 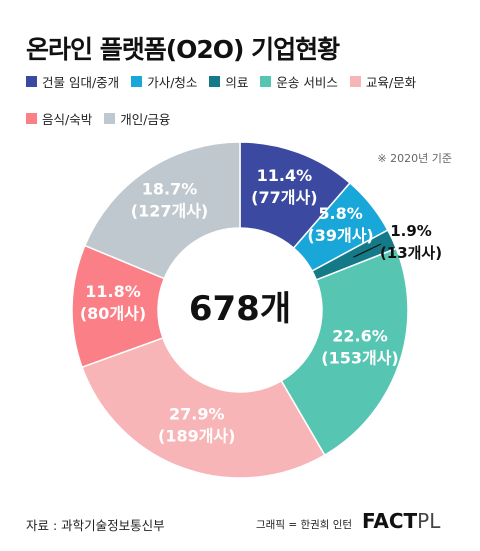 I want to click on chart-title: 온라인 플랫폼(O2O) 기업현황, so click(x=183, y=49).